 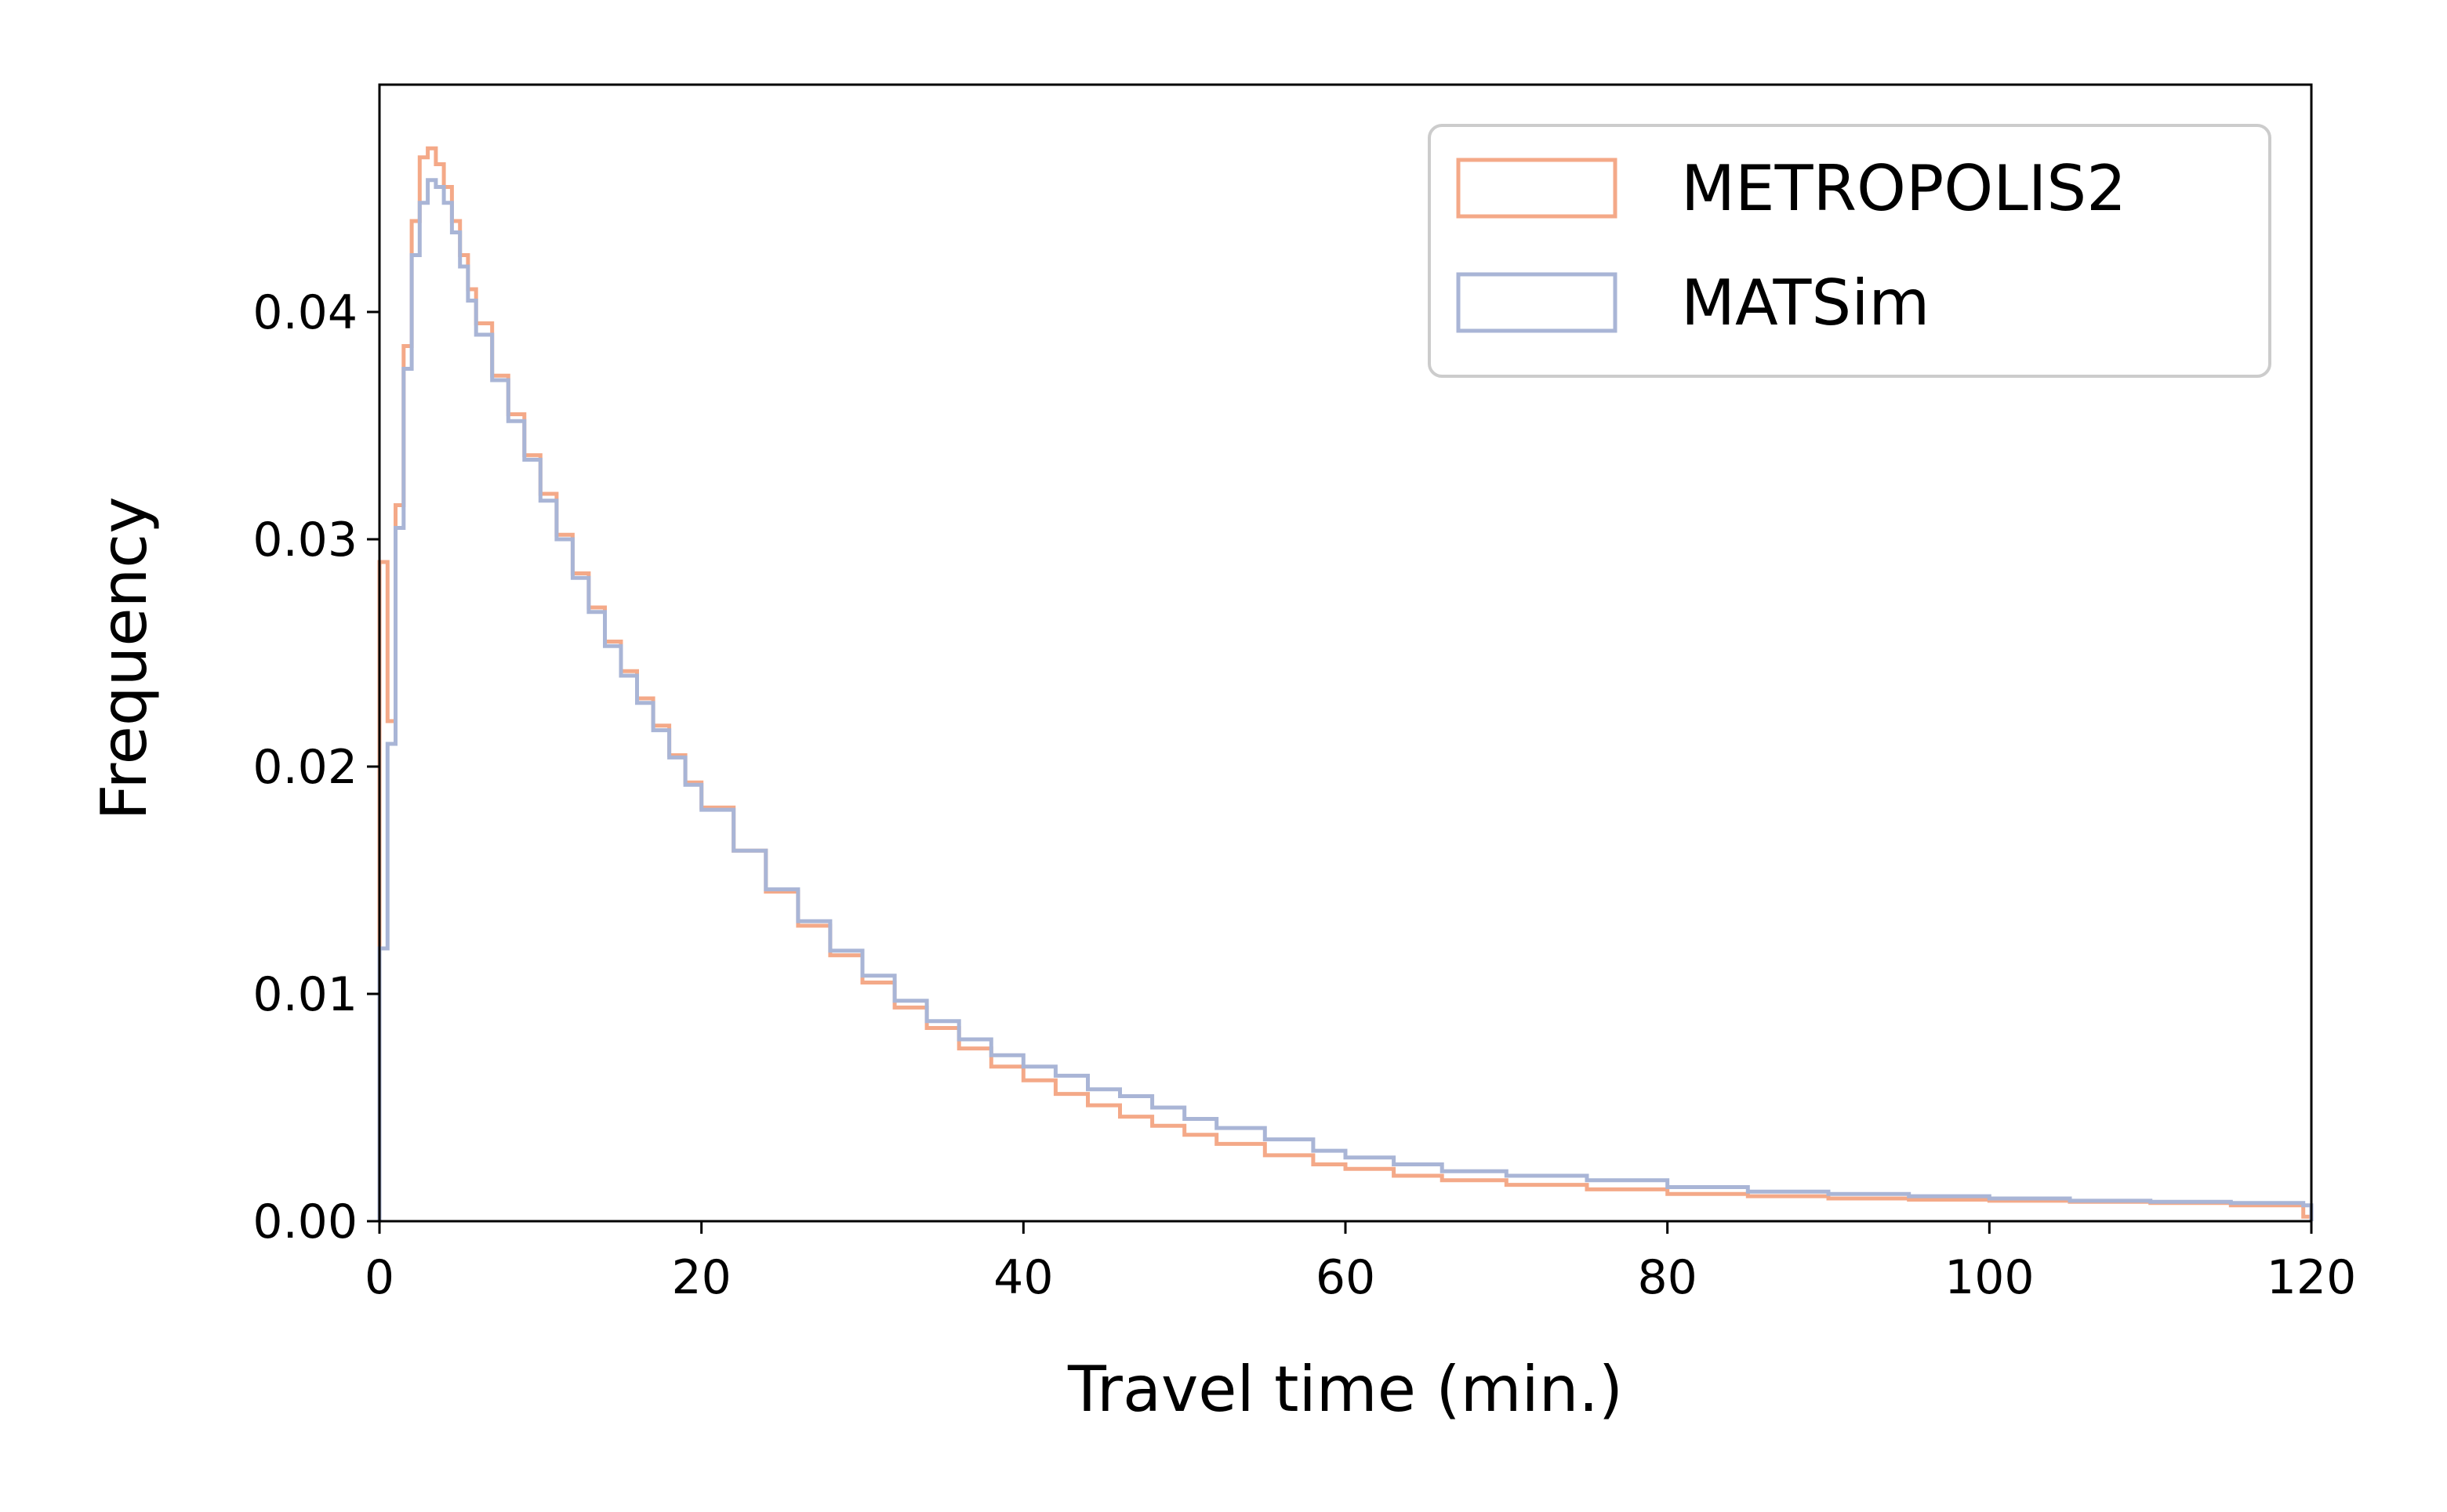 What do you see at coordinates (1990, 1277) in the screenshot?
I see `x-tick-label: 100` at bounding box center [1990, 1277].